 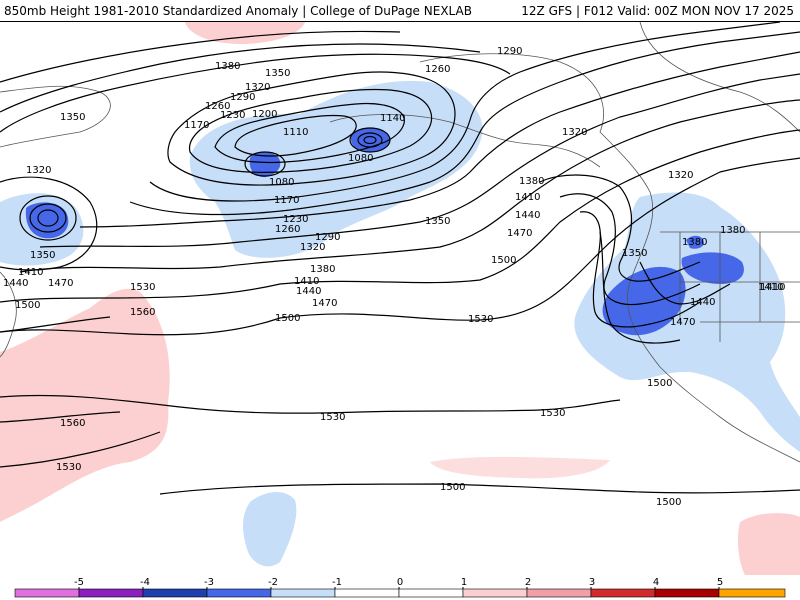 I want to click on positive-anomaly-west, so click(x=85, y=405).